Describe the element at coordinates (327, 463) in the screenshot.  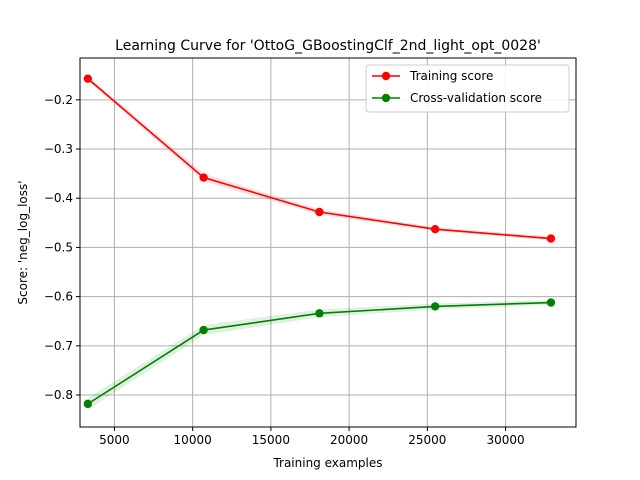
I see `x-axis-label: Training examples` at that location.